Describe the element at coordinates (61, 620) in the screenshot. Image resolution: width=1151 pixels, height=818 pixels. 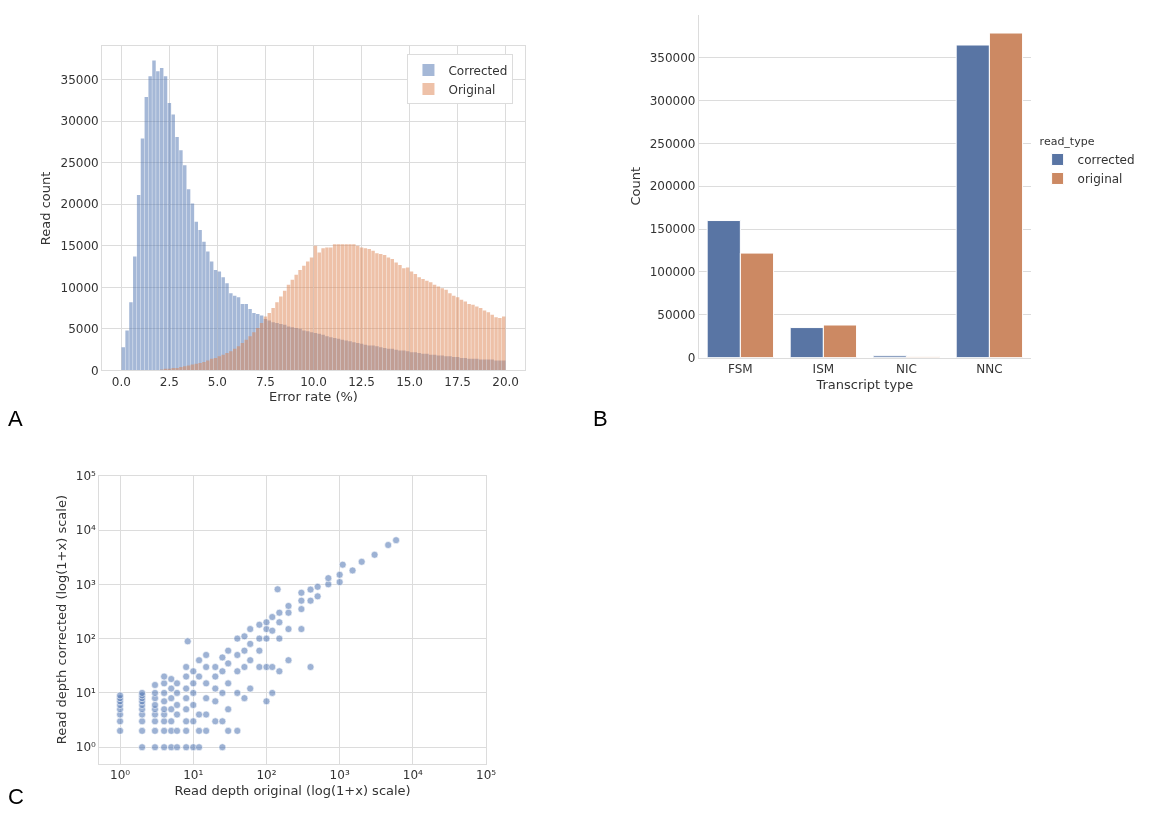
I see `y-axis-title: Read depth corrected (log(1+x) scale)` at that location.